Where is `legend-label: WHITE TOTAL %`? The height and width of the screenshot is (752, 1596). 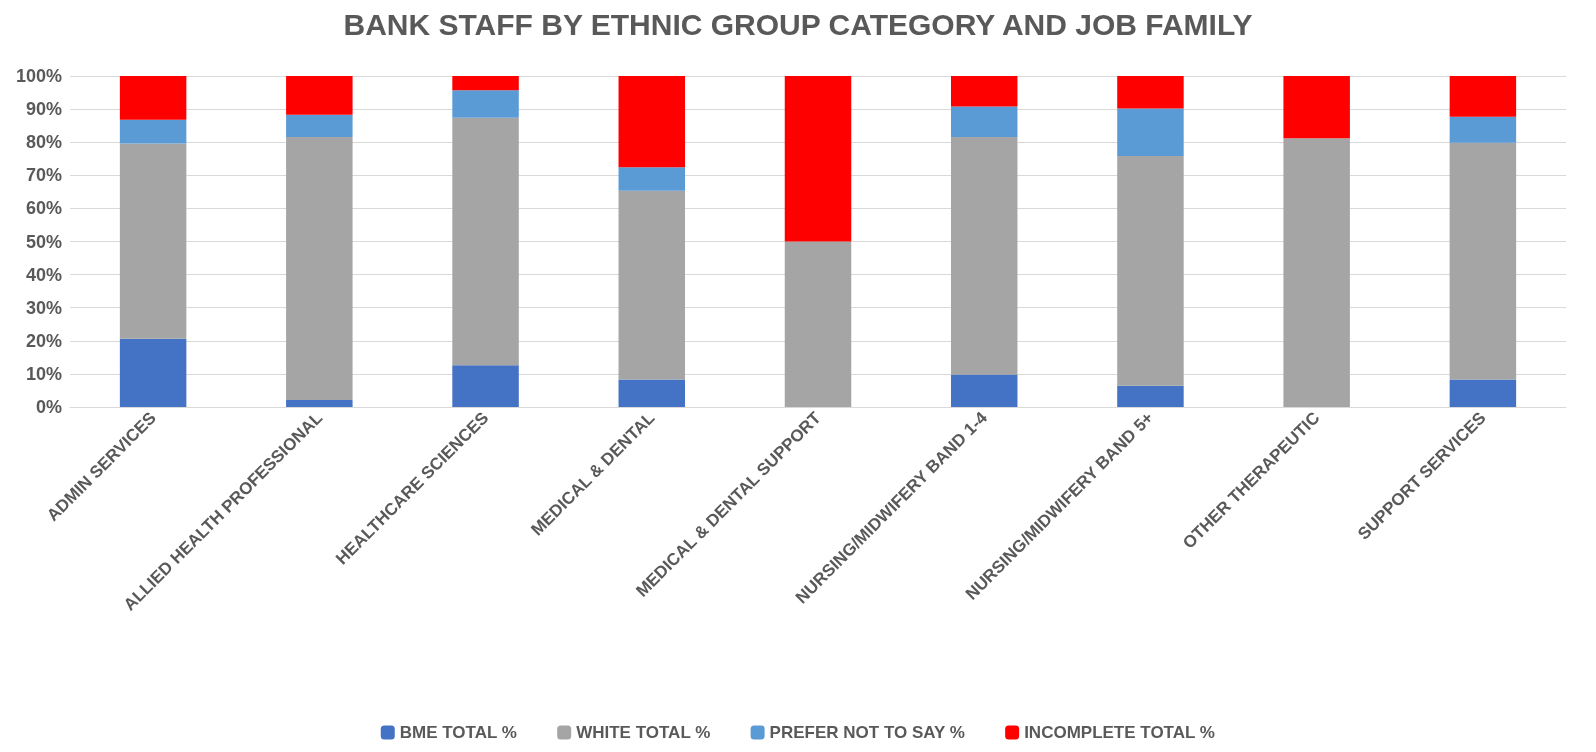 legend-label: WHITE TOTAL % is located at coordinates (643, 732).